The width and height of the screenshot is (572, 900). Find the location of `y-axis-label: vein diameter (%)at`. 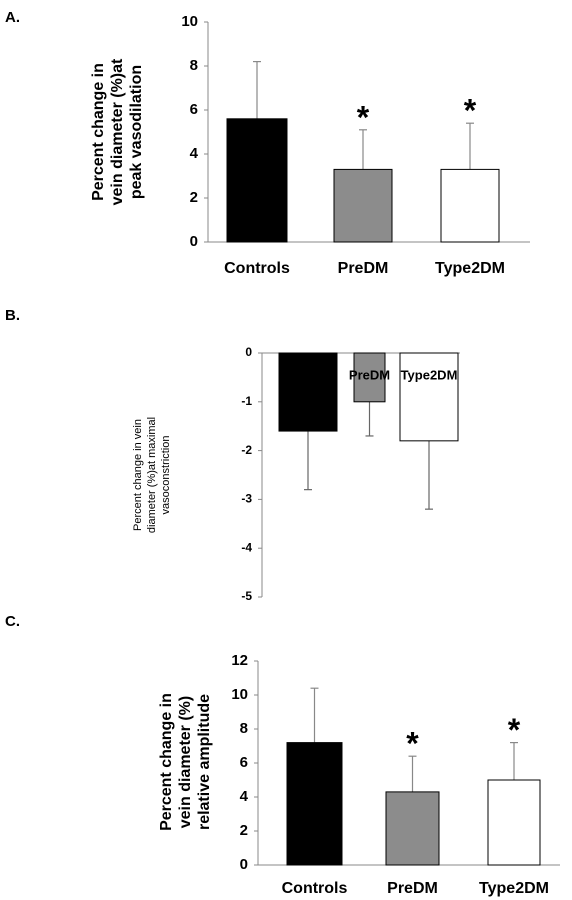

y-axis-label: vein diameter (%)at is located at coordinates (117, 131).